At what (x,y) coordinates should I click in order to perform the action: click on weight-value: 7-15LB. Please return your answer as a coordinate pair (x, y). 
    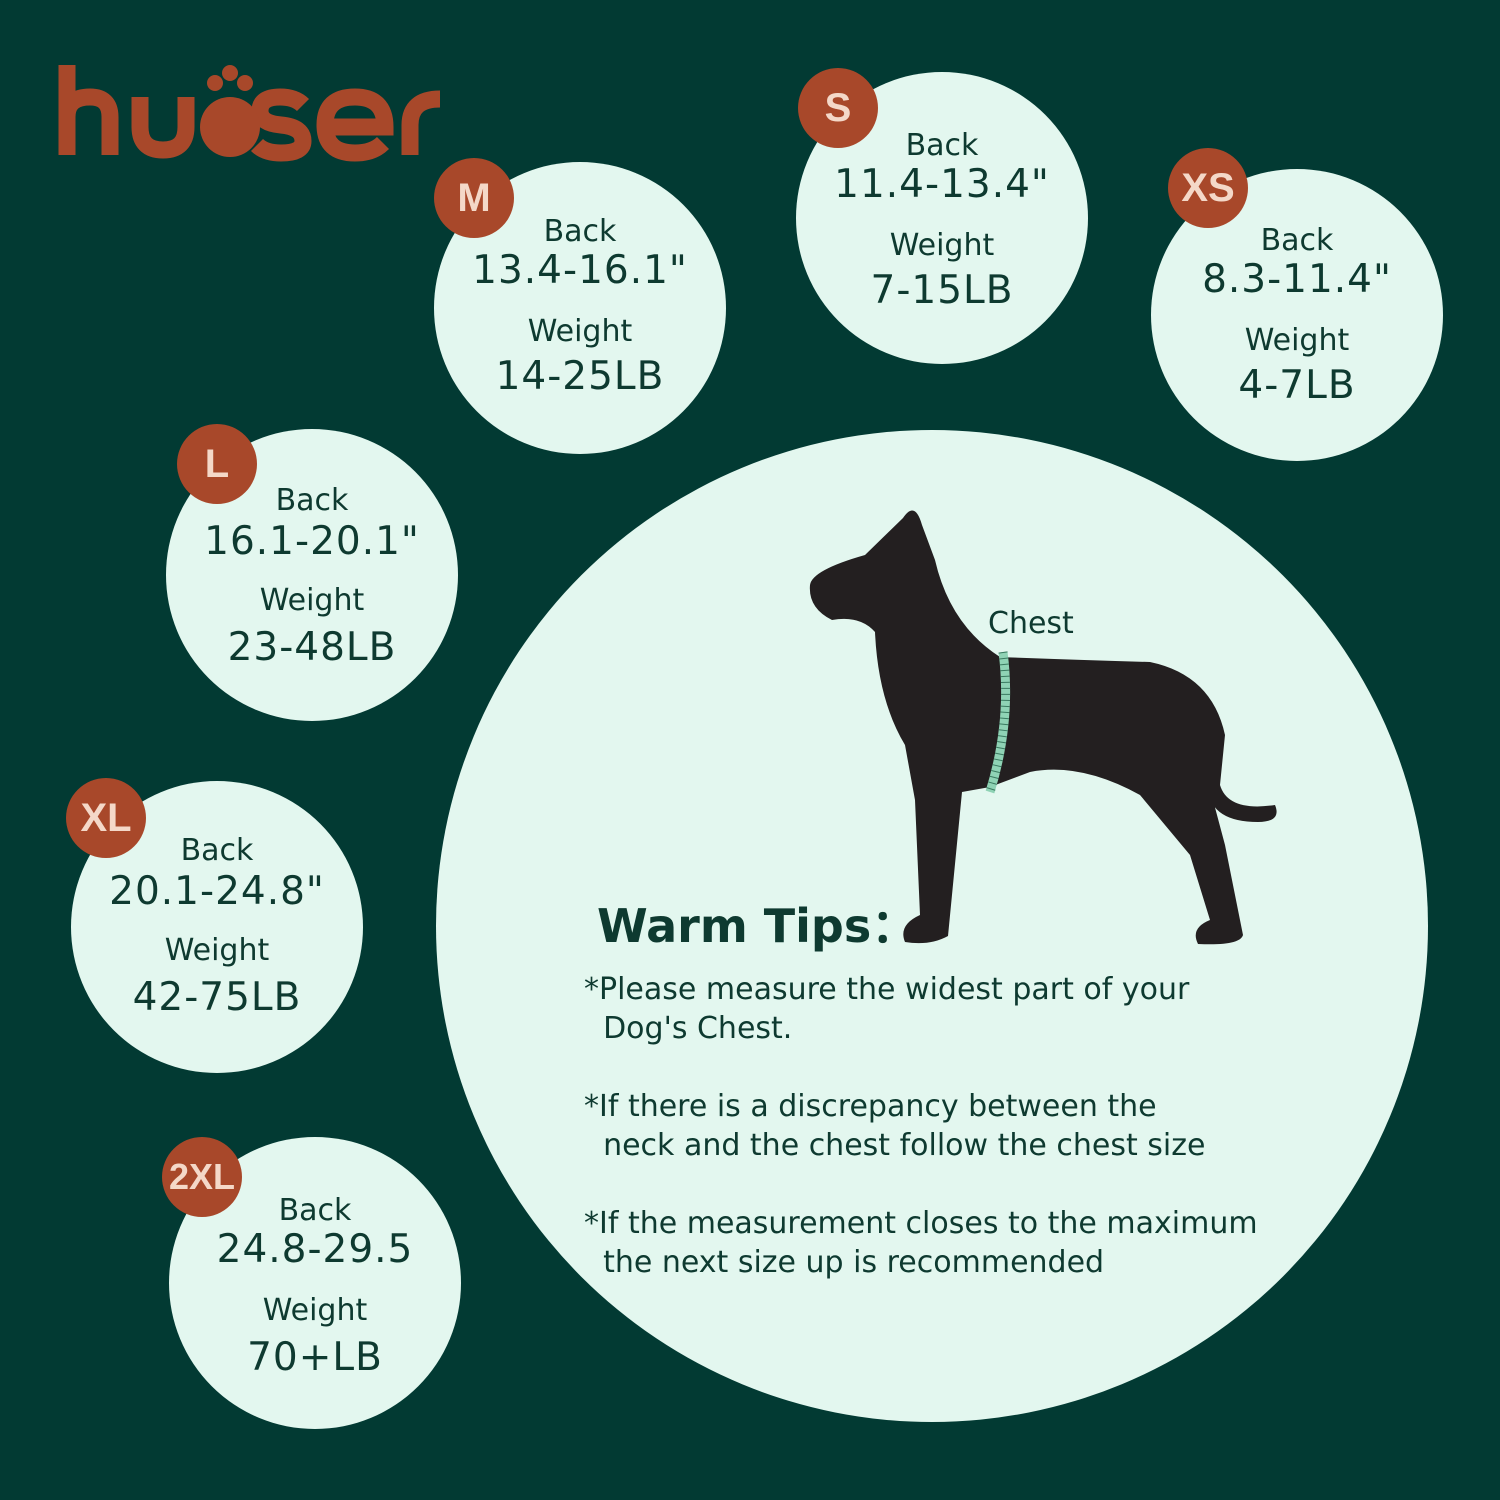
    Looking at the image, I should click on (942, 290).